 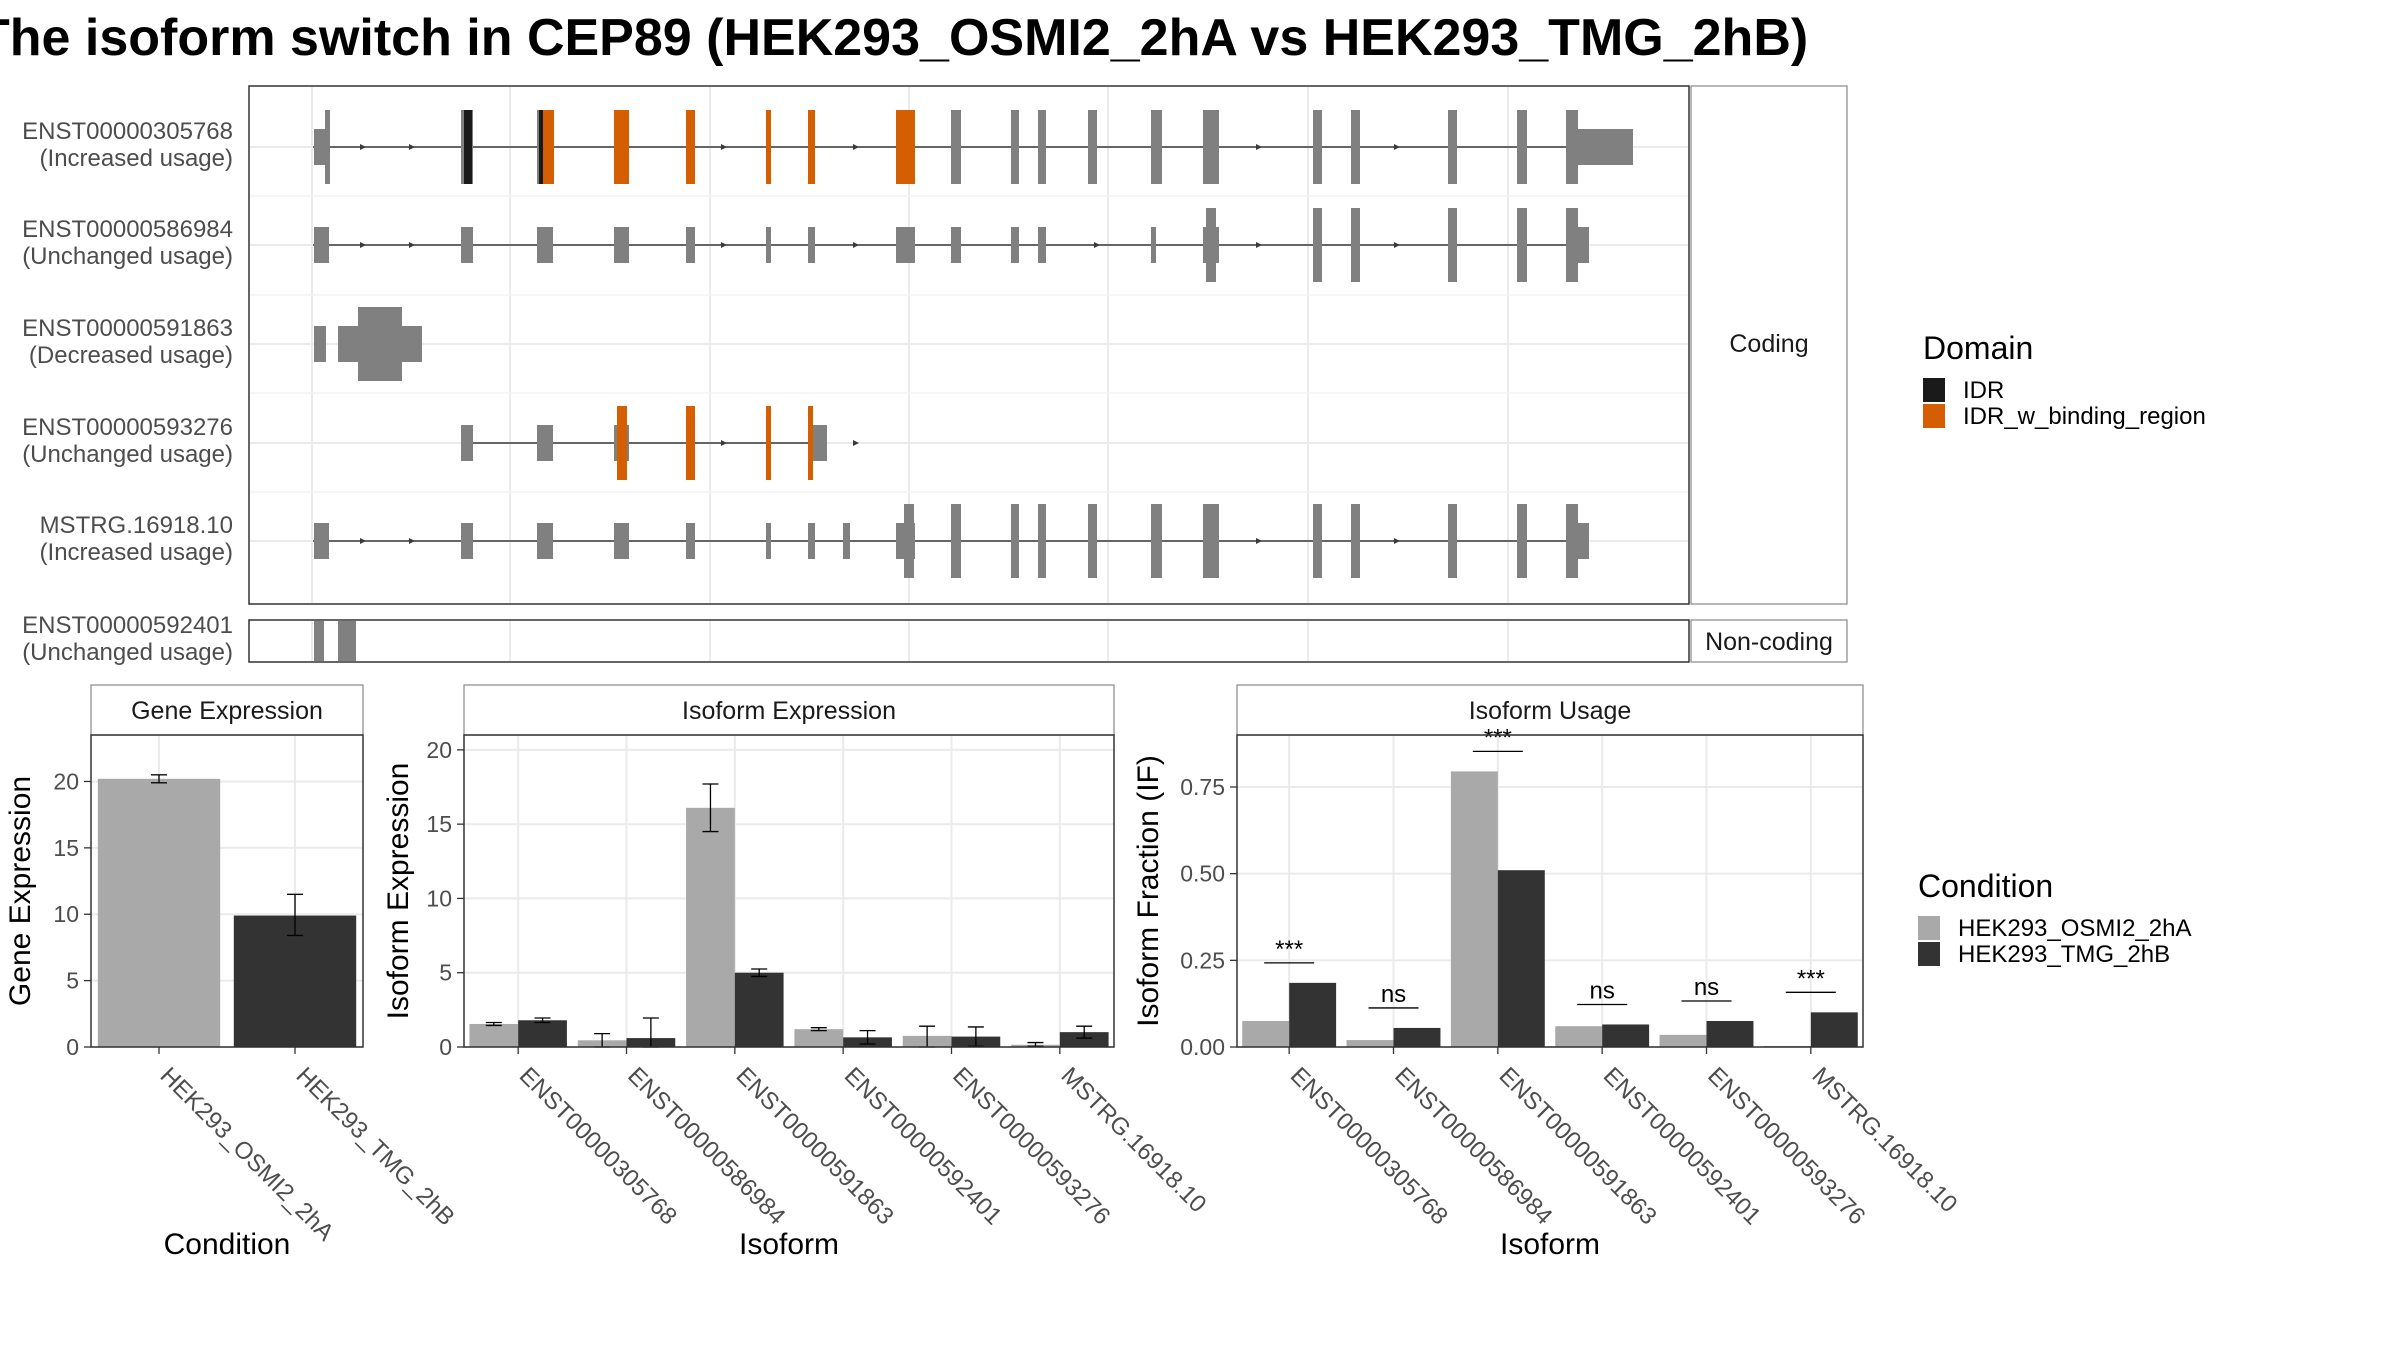 I want to click on noncoding-strip, so click(x=1769, y=641).